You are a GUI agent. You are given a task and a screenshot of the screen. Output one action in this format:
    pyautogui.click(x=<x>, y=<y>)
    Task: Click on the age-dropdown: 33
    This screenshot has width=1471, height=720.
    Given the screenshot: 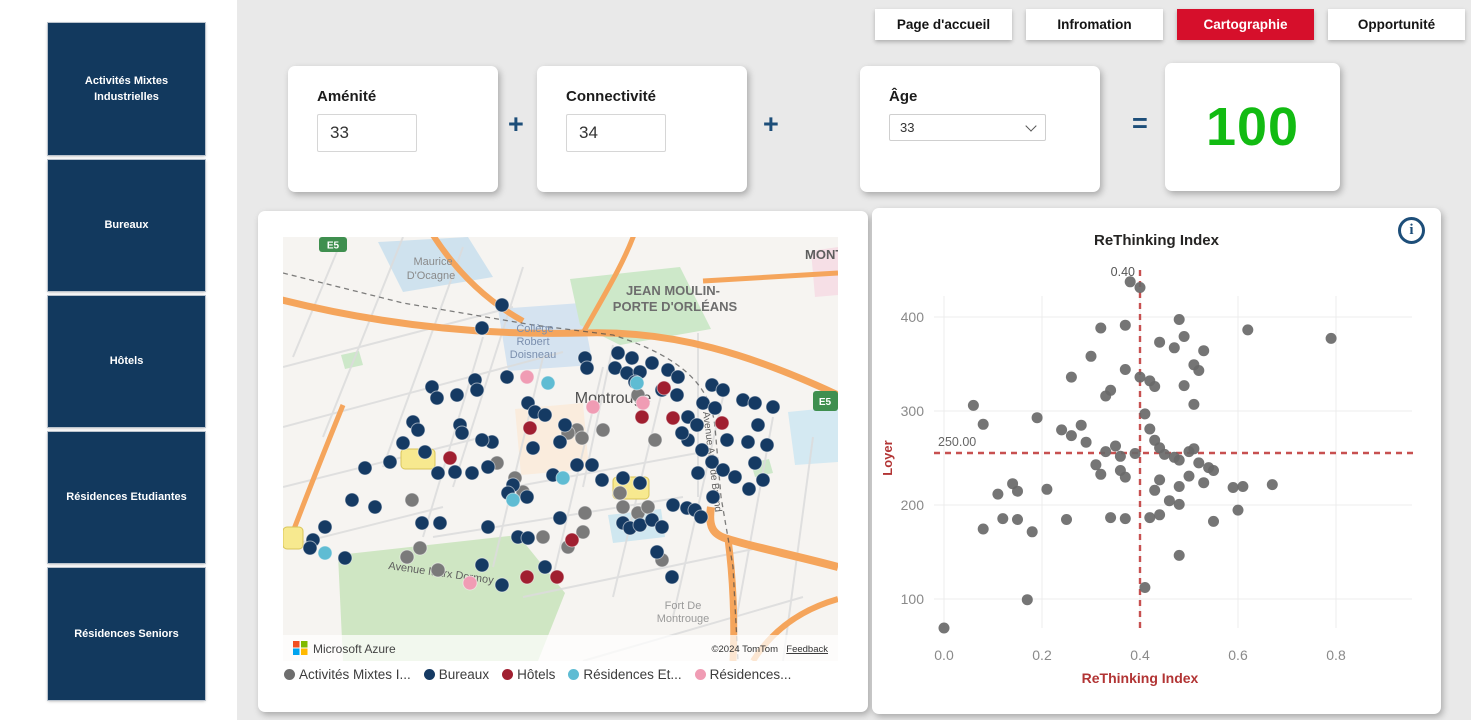 What is the action you would take?
    pyautogui.click(x=967, y=127)
    